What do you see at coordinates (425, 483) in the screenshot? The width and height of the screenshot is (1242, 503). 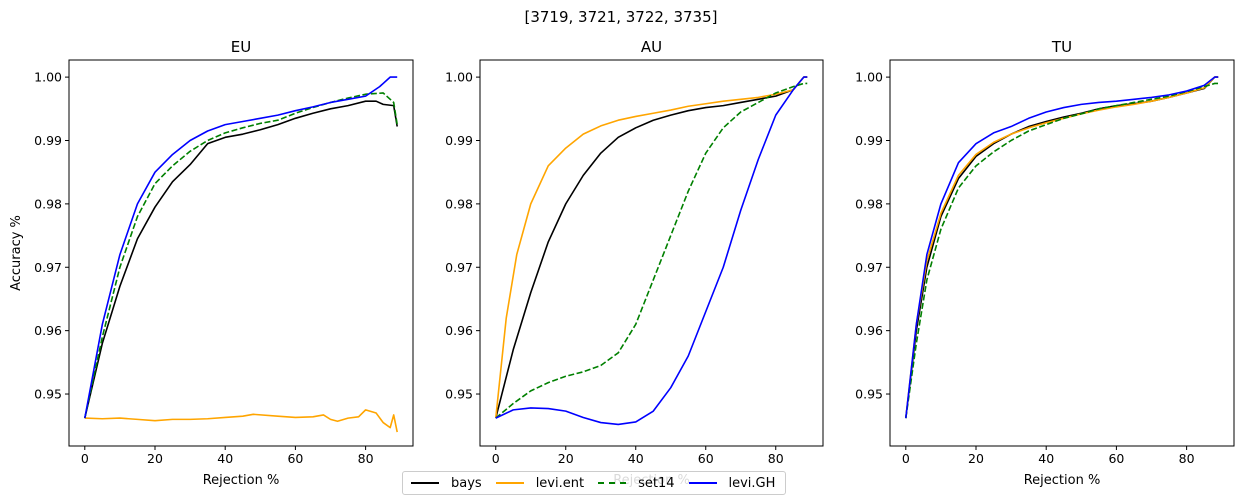 I see `legend-swatch-bays` at bounding box center [425, 483].